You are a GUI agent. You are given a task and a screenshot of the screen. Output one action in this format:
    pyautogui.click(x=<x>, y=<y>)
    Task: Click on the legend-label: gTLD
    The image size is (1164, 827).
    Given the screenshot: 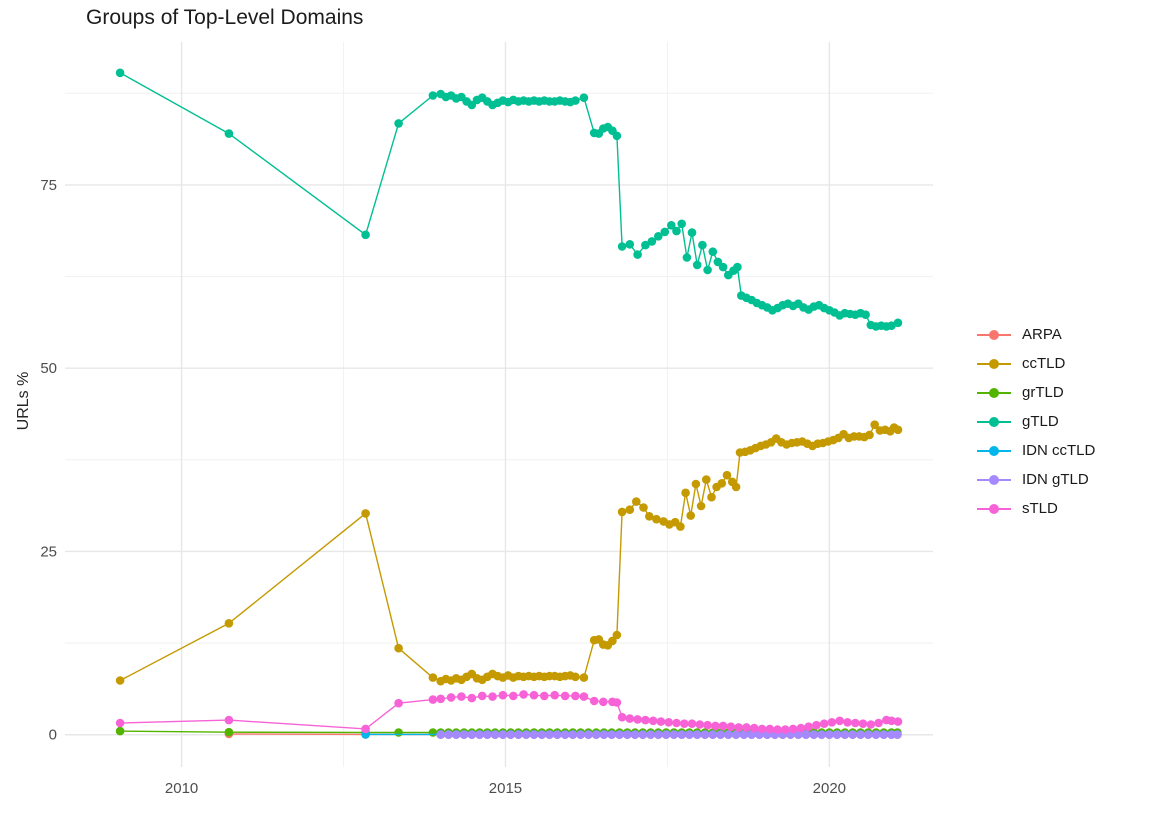 What is the action you would take?
    pyautogui.click(x=1040, y=421)
    